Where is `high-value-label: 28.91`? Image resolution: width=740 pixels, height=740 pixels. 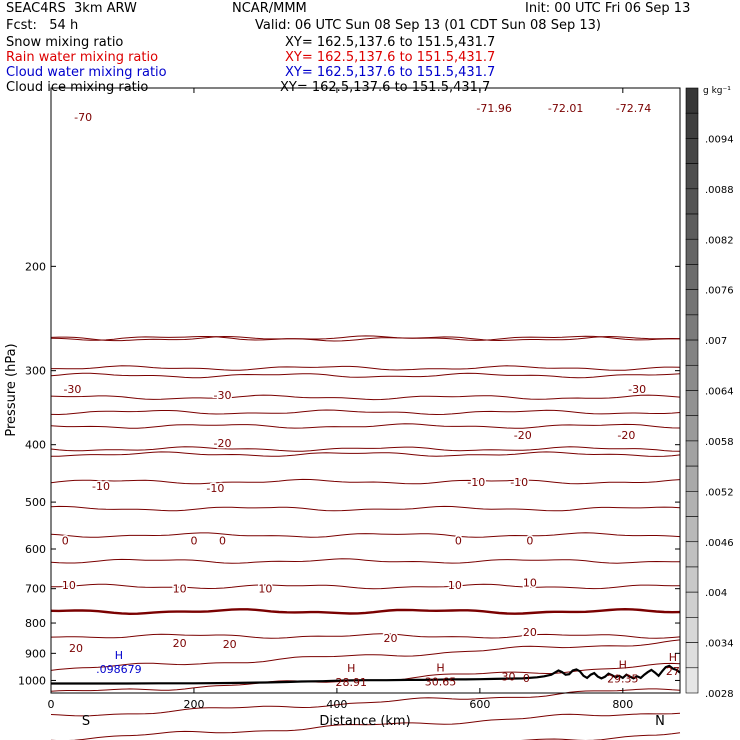
high-value-label: 28.91 is located at coordinates (351, 682).